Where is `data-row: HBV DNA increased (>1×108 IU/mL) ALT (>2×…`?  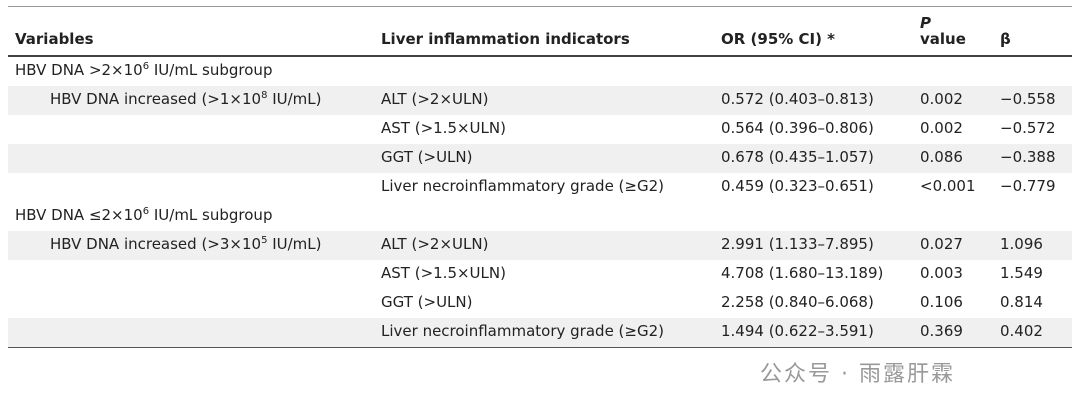
data-row: HBV DNA increased (>1×108 IU/mL) ALT (>2×… is located at coordinates (540, 100).